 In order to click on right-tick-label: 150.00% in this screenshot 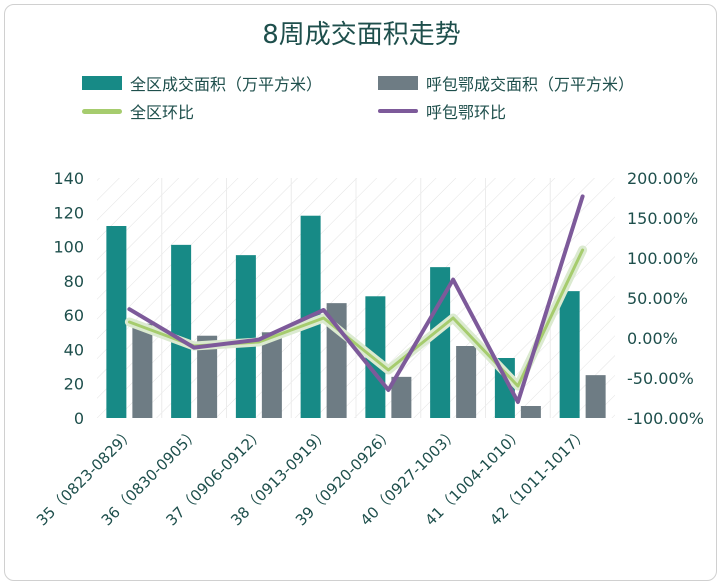, I will do `click(662, 218)`.